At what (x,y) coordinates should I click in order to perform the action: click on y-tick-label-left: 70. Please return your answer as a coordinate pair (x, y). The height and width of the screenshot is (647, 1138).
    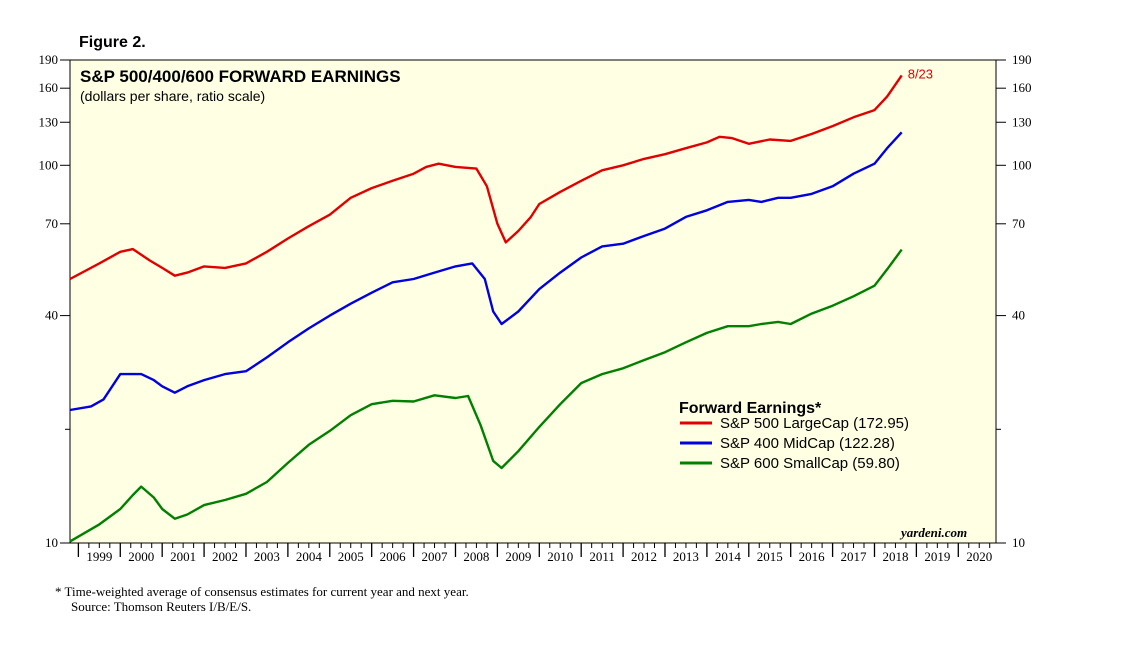
    Looking at the image, I should click on (51, 223).